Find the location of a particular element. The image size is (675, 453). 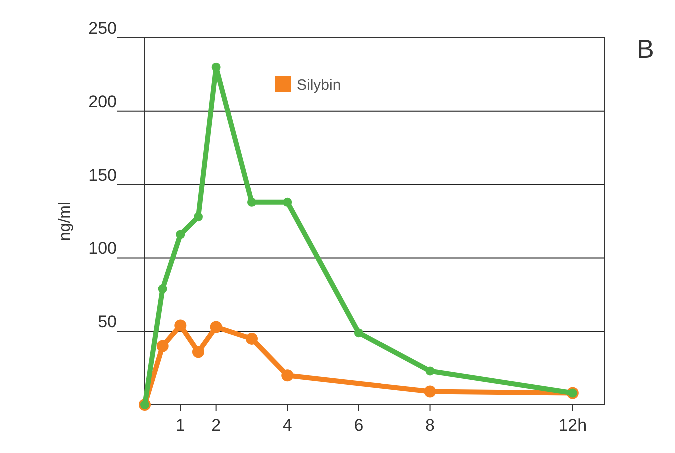

y-tick-label: 200 is located at coordinates (102, 102).